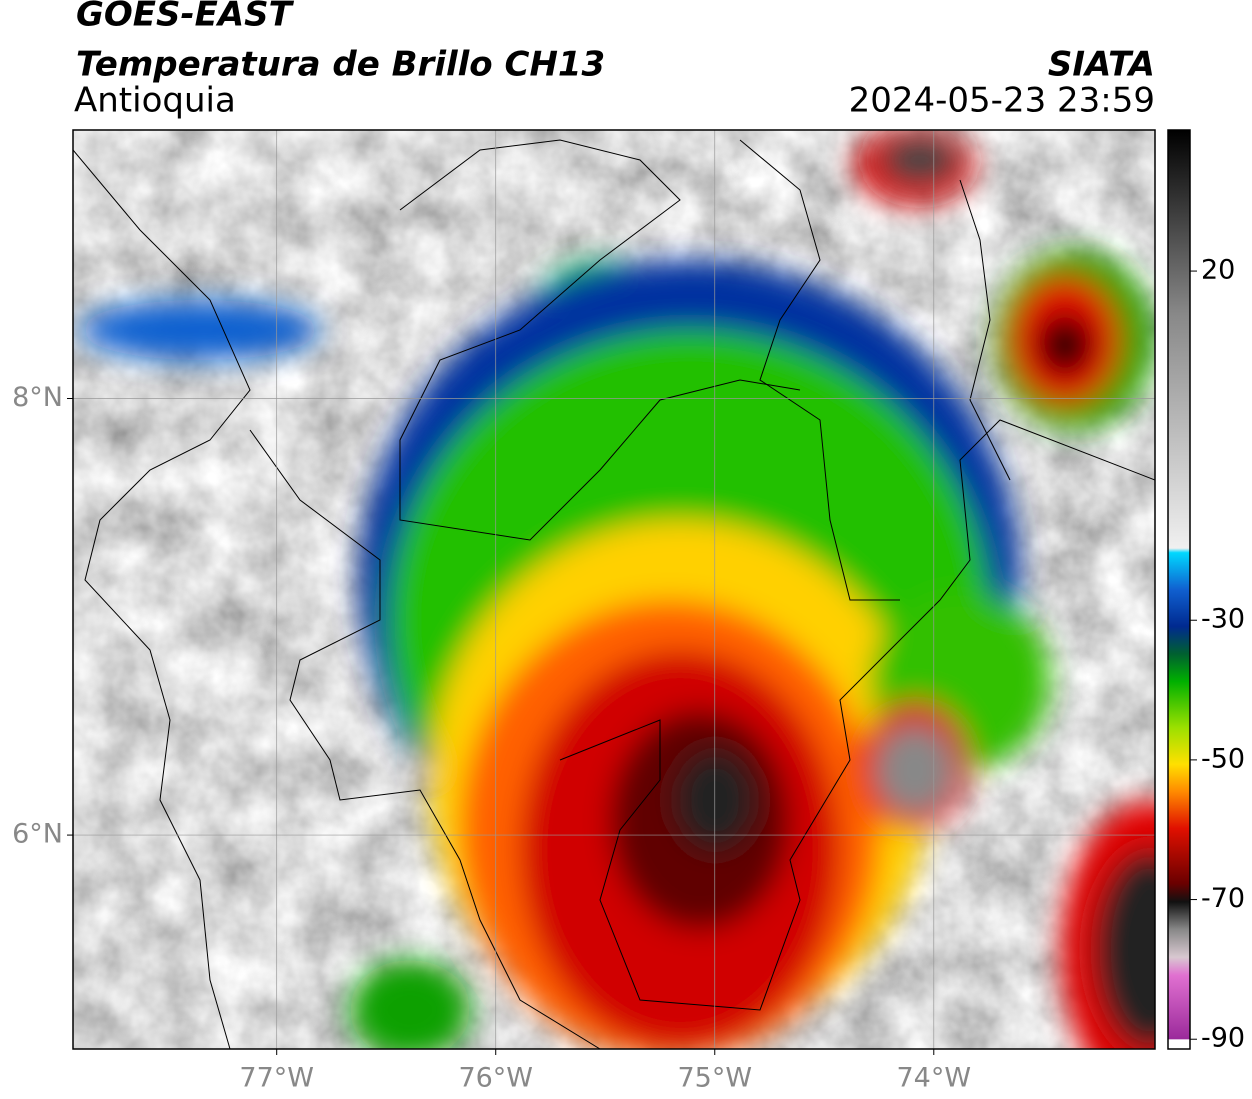 The width and height of the screenshot is (1252, 1099). I want to click on lat-tick-label: 8°N, so click(37, 397).